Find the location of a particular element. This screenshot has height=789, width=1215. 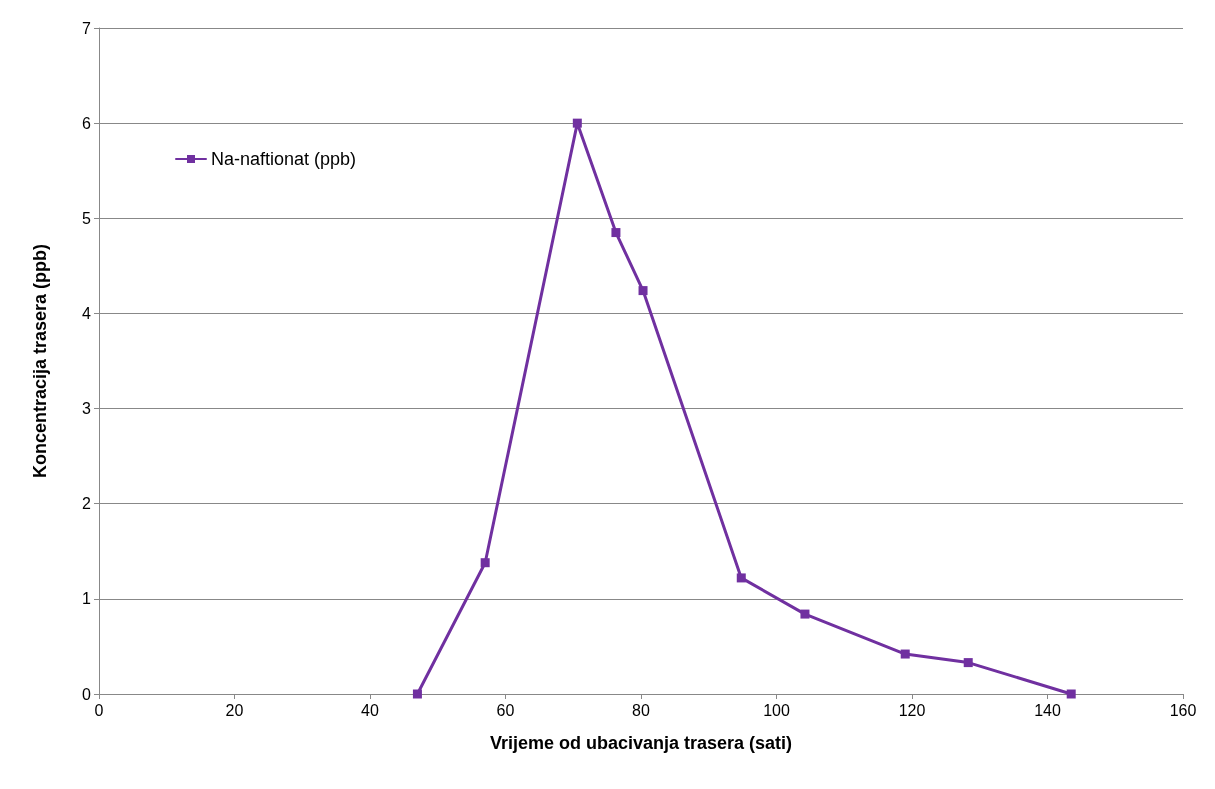

y-tick-label: 6 is located at coordinates (87, 123).